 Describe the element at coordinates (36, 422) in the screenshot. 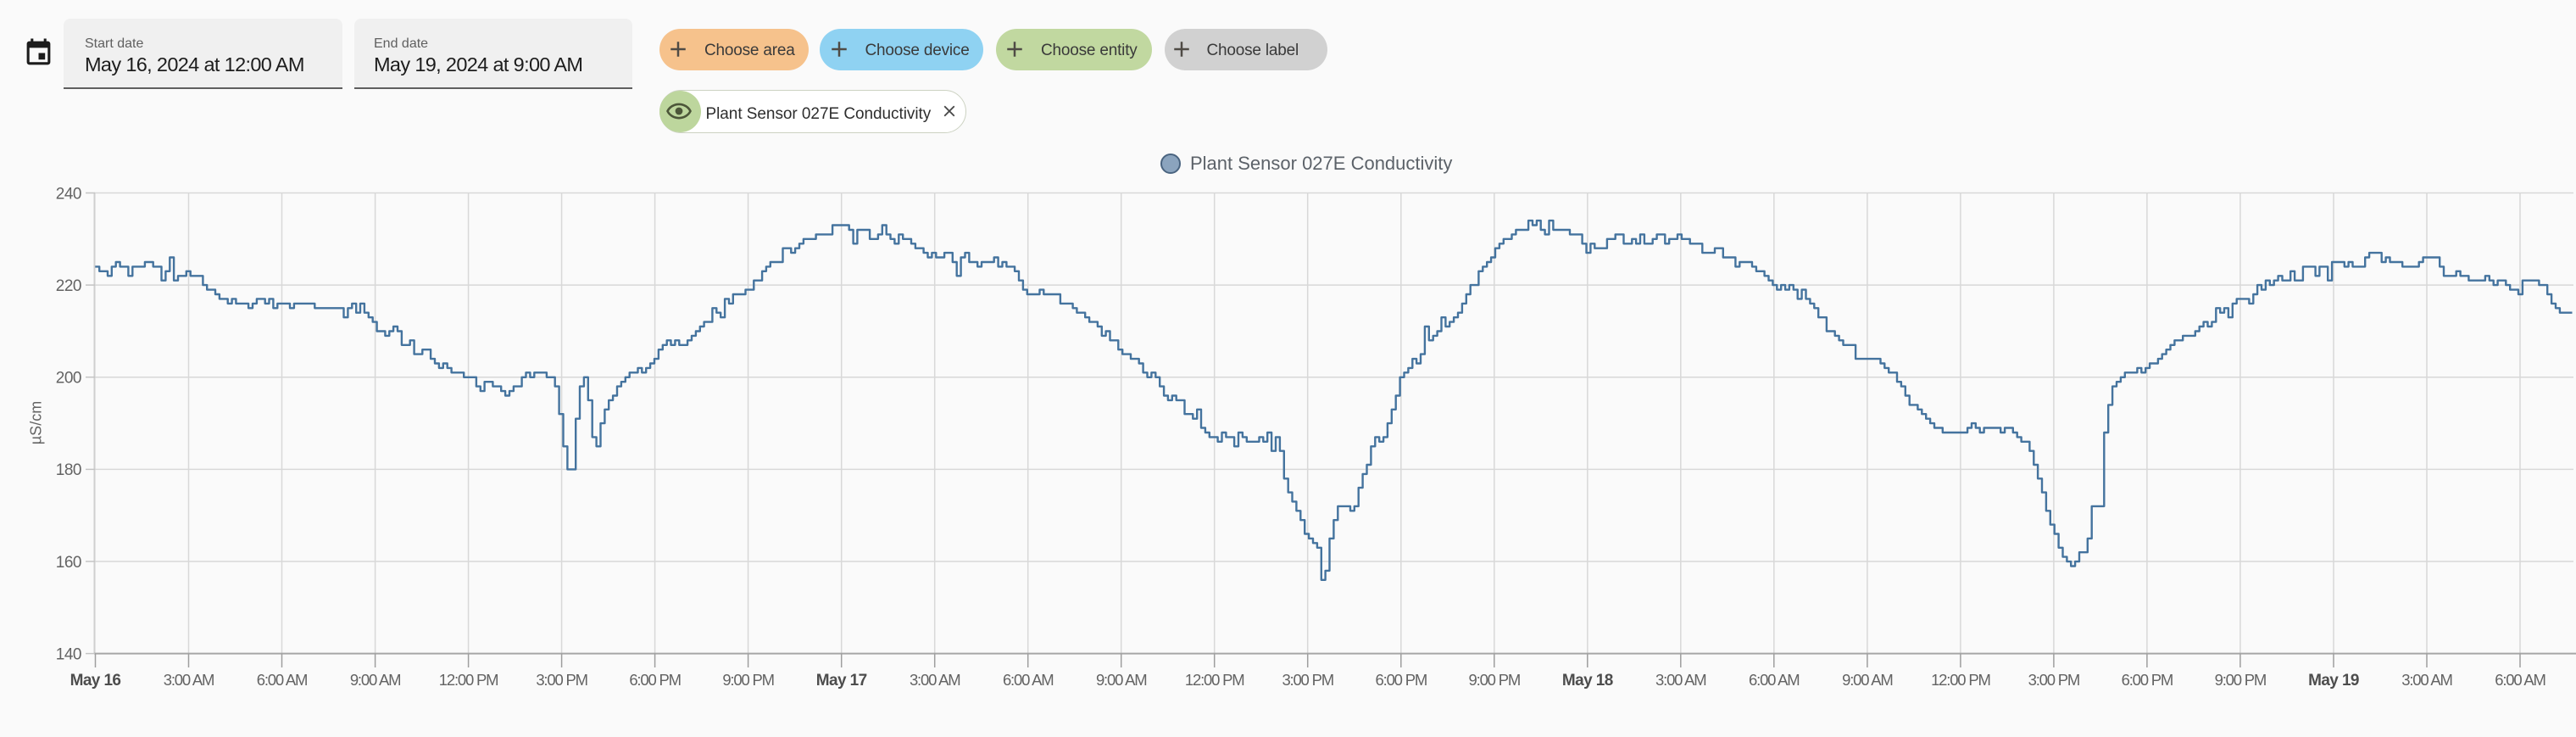

I see `svg-text: µS/cm` at that location.